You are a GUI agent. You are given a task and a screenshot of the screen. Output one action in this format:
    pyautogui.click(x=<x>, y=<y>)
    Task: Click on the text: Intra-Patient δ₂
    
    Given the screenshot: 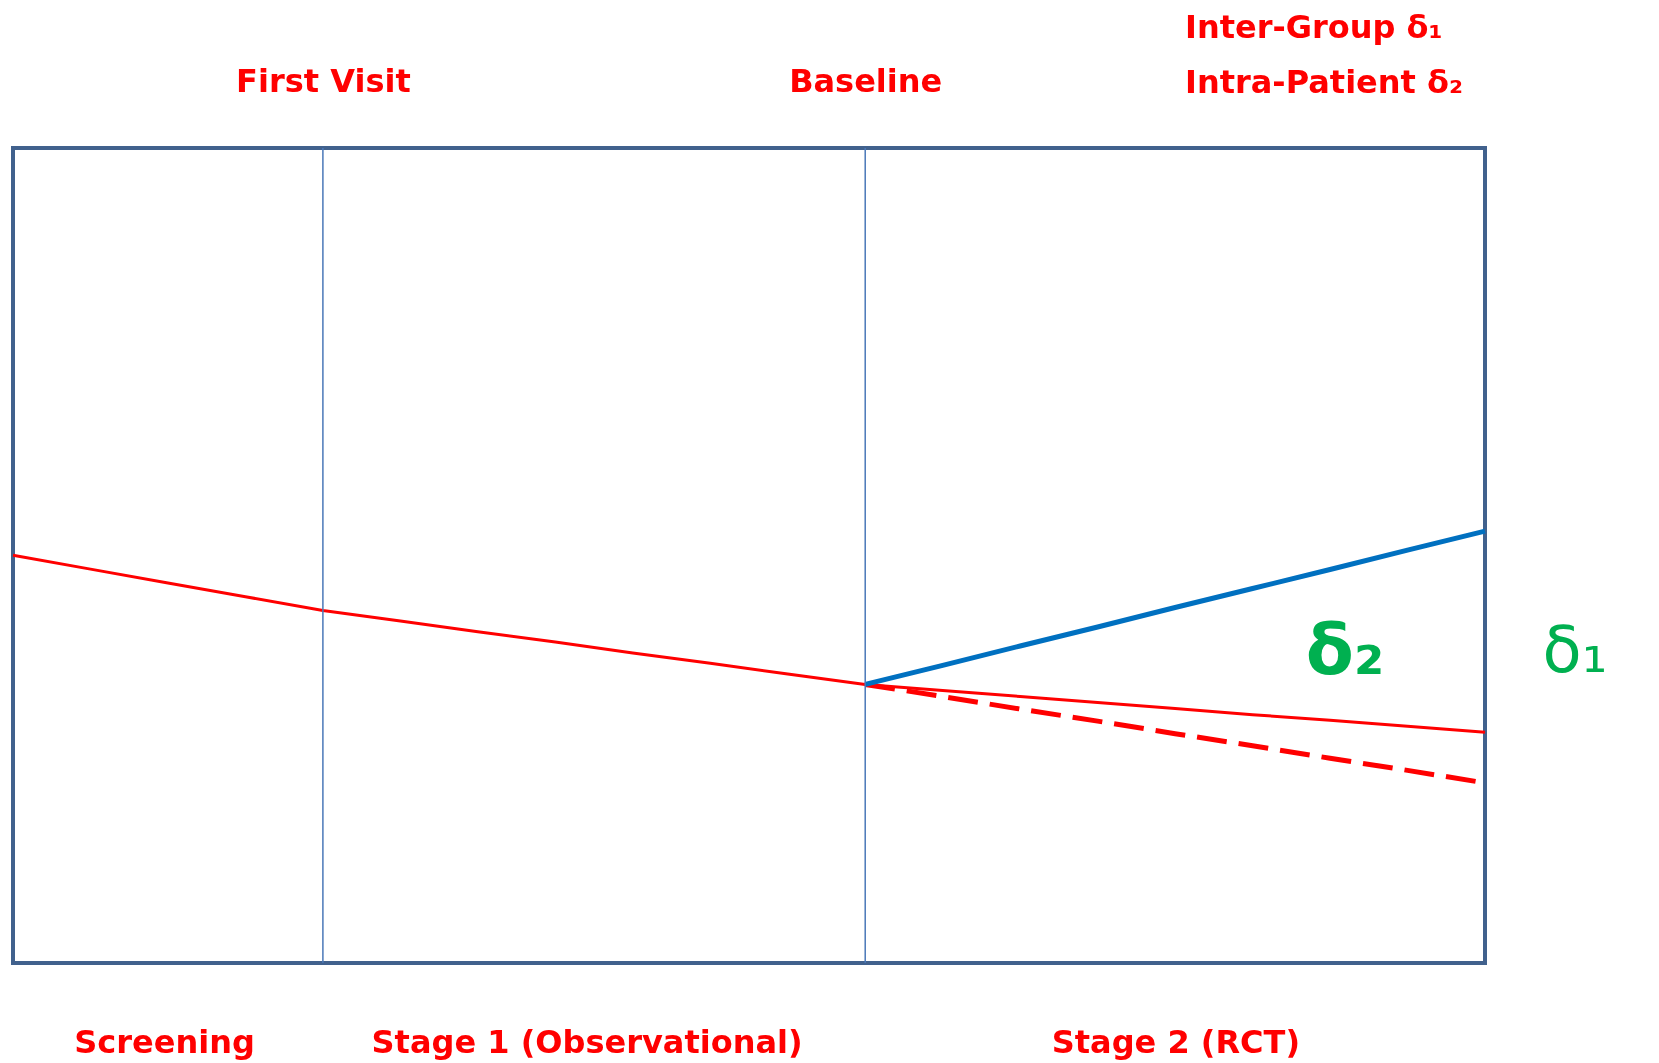 What is the action you would take?
    pyautogui.click(x=1324, y=82)
    